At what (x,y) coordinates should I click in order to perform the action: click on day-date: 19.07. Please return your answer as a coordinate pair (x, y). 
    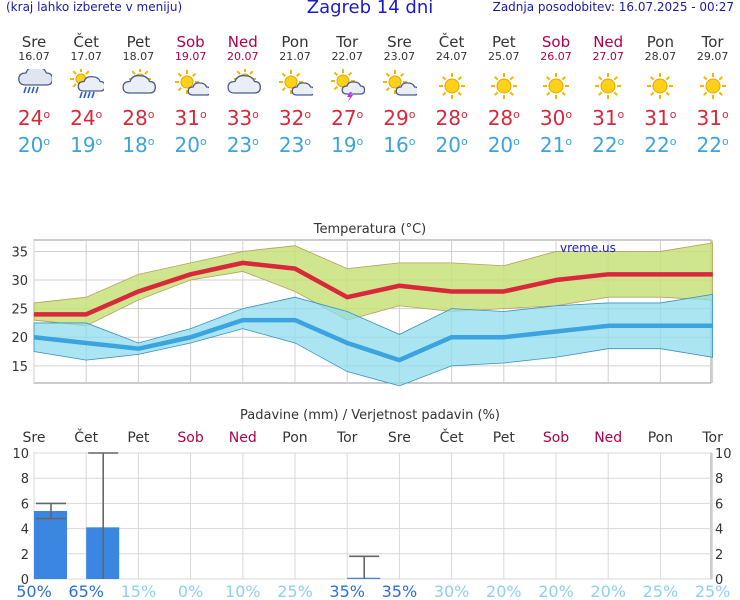
    Looking at the image, I should click on (190, 56).